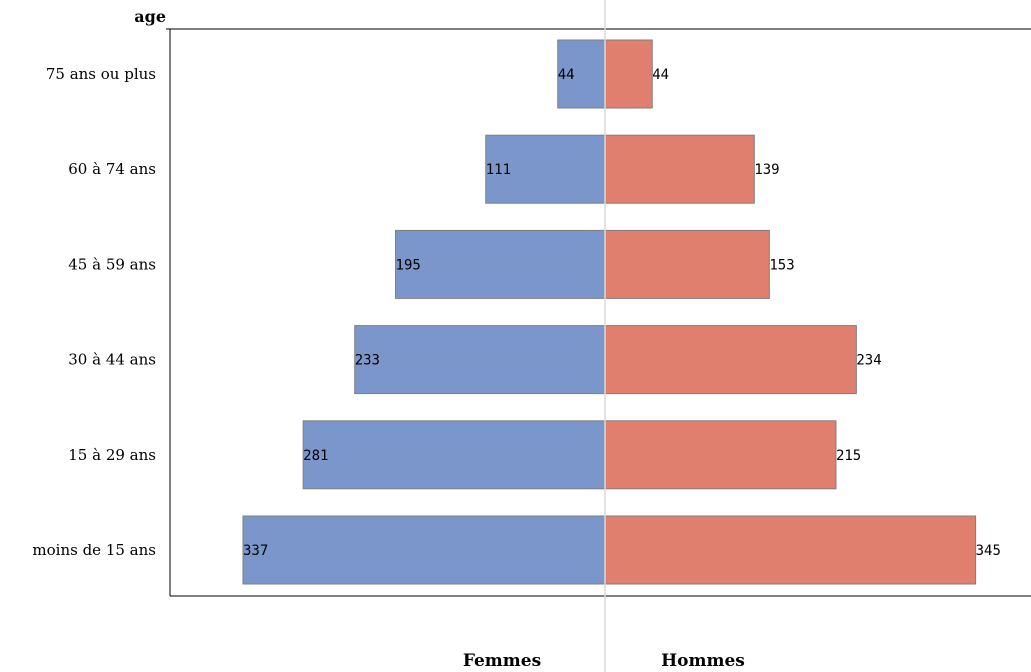  What do you see at coordinates (868, 361) in the screenshot?
I see `value-label-hommes: 234` at bounding box center [868, 361].